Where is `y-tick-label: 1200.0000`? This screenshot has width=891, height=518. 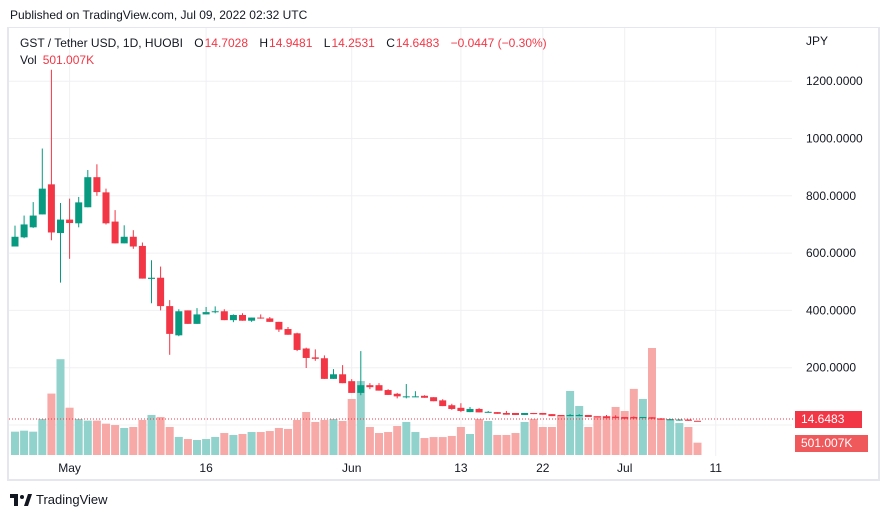
y-tick-label: 1200.0000 is located at coordinates (834, 81).